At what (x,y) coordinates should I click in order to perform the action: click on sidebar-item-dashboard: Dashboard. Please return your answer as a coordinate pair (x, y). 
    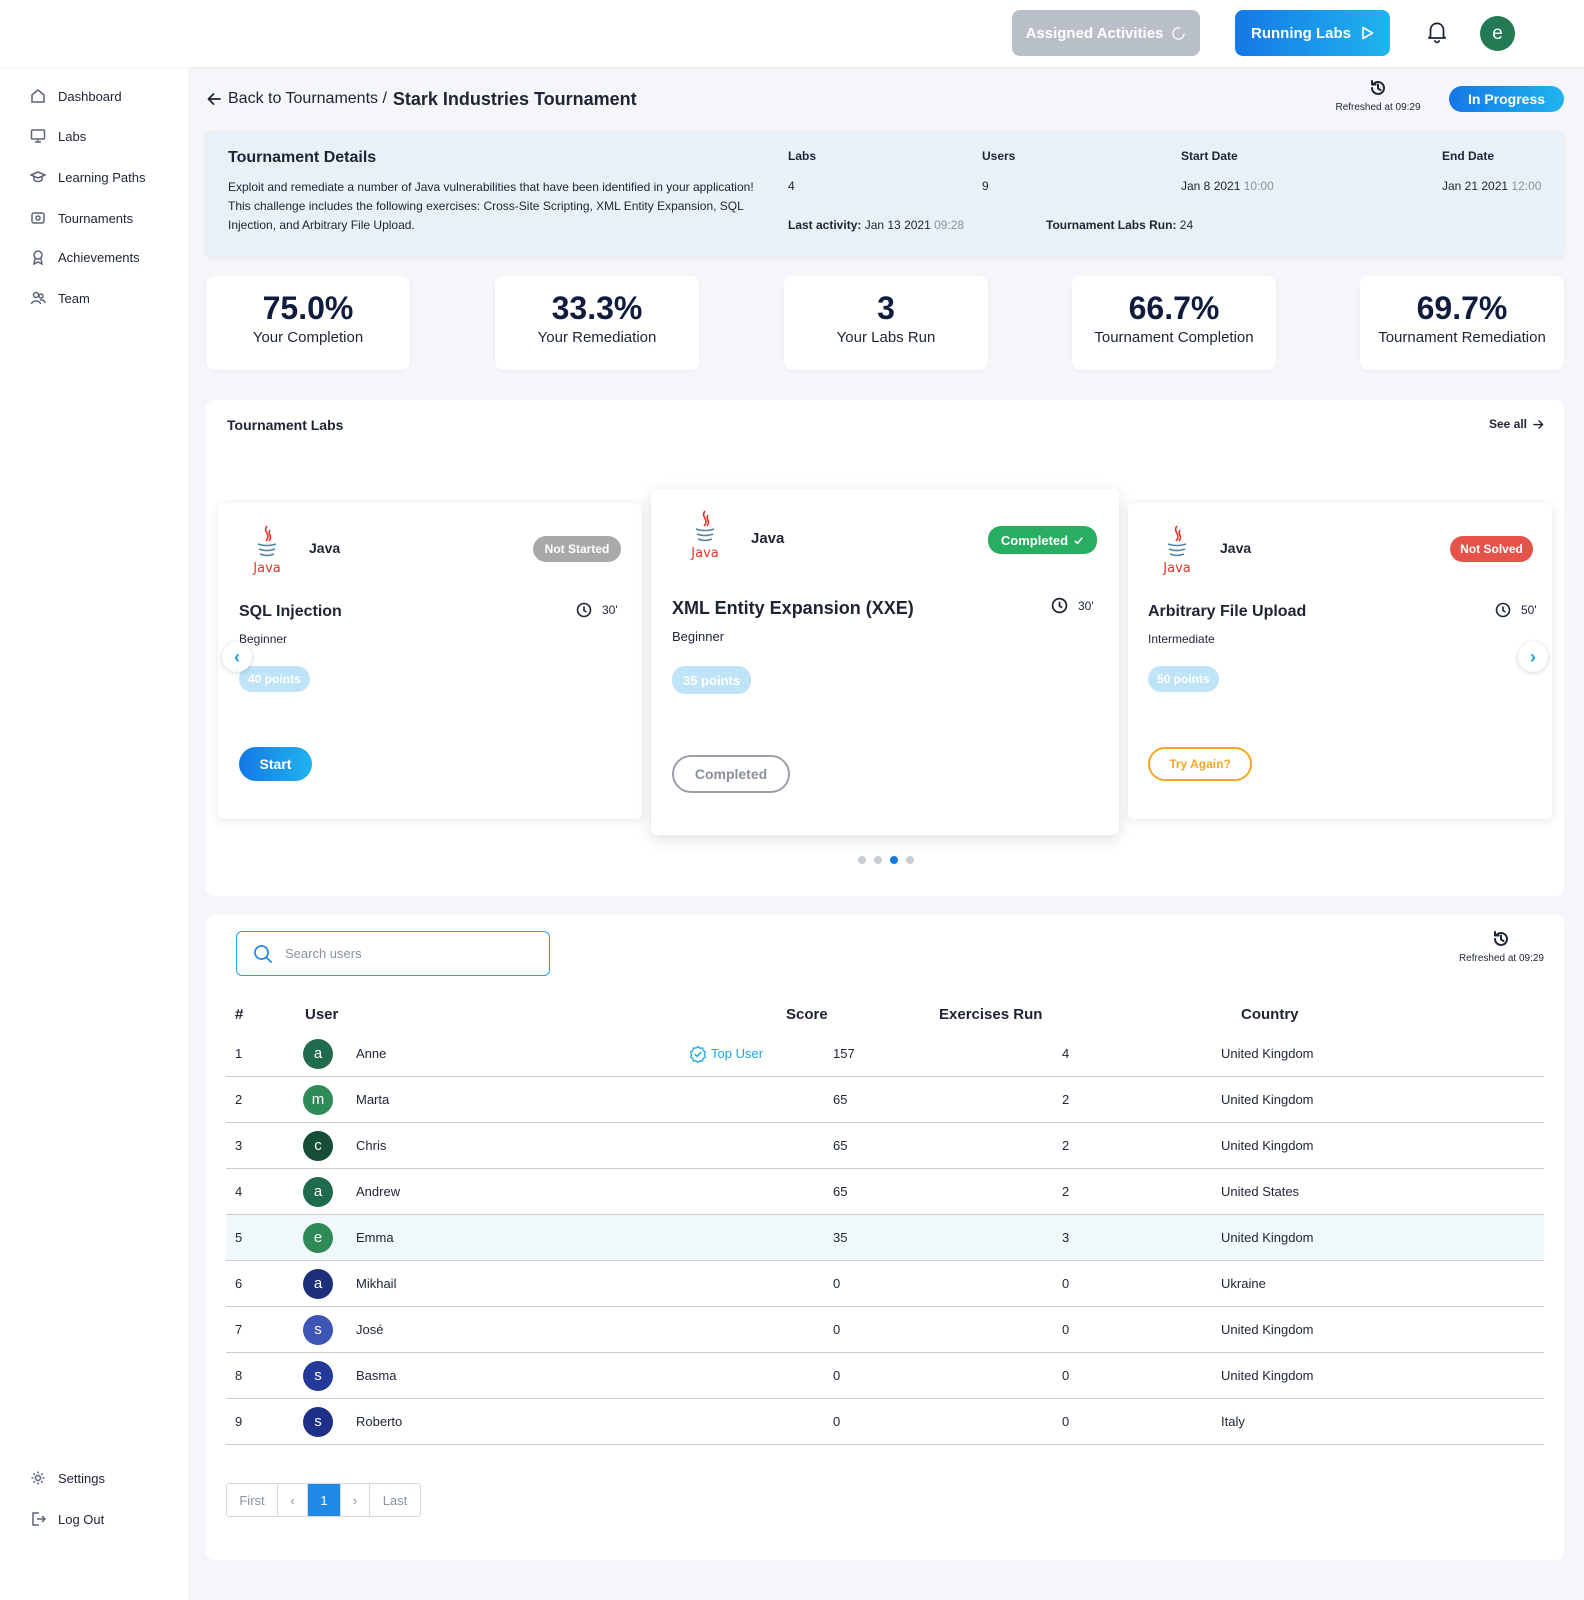
    Looking at the image, I should click on (76, 96).